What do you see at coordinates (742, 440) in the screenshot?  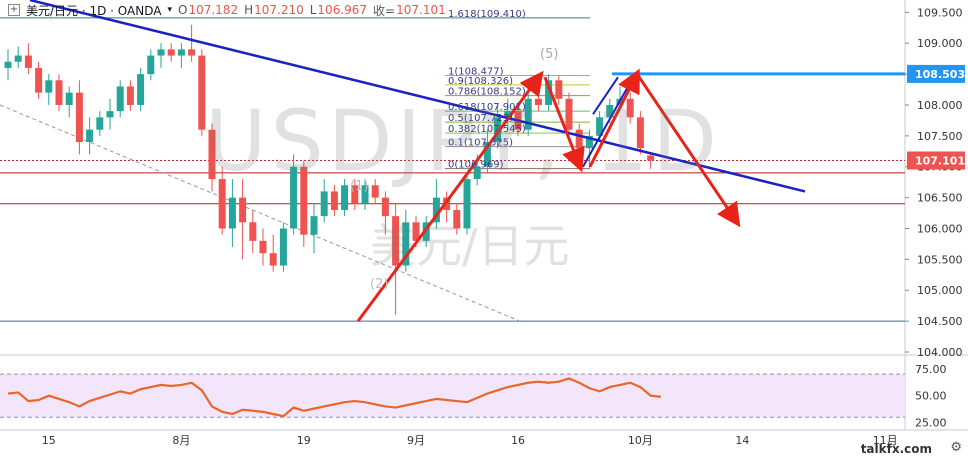 I see `time-tick-label: 14` at bounding box center [742, 440].